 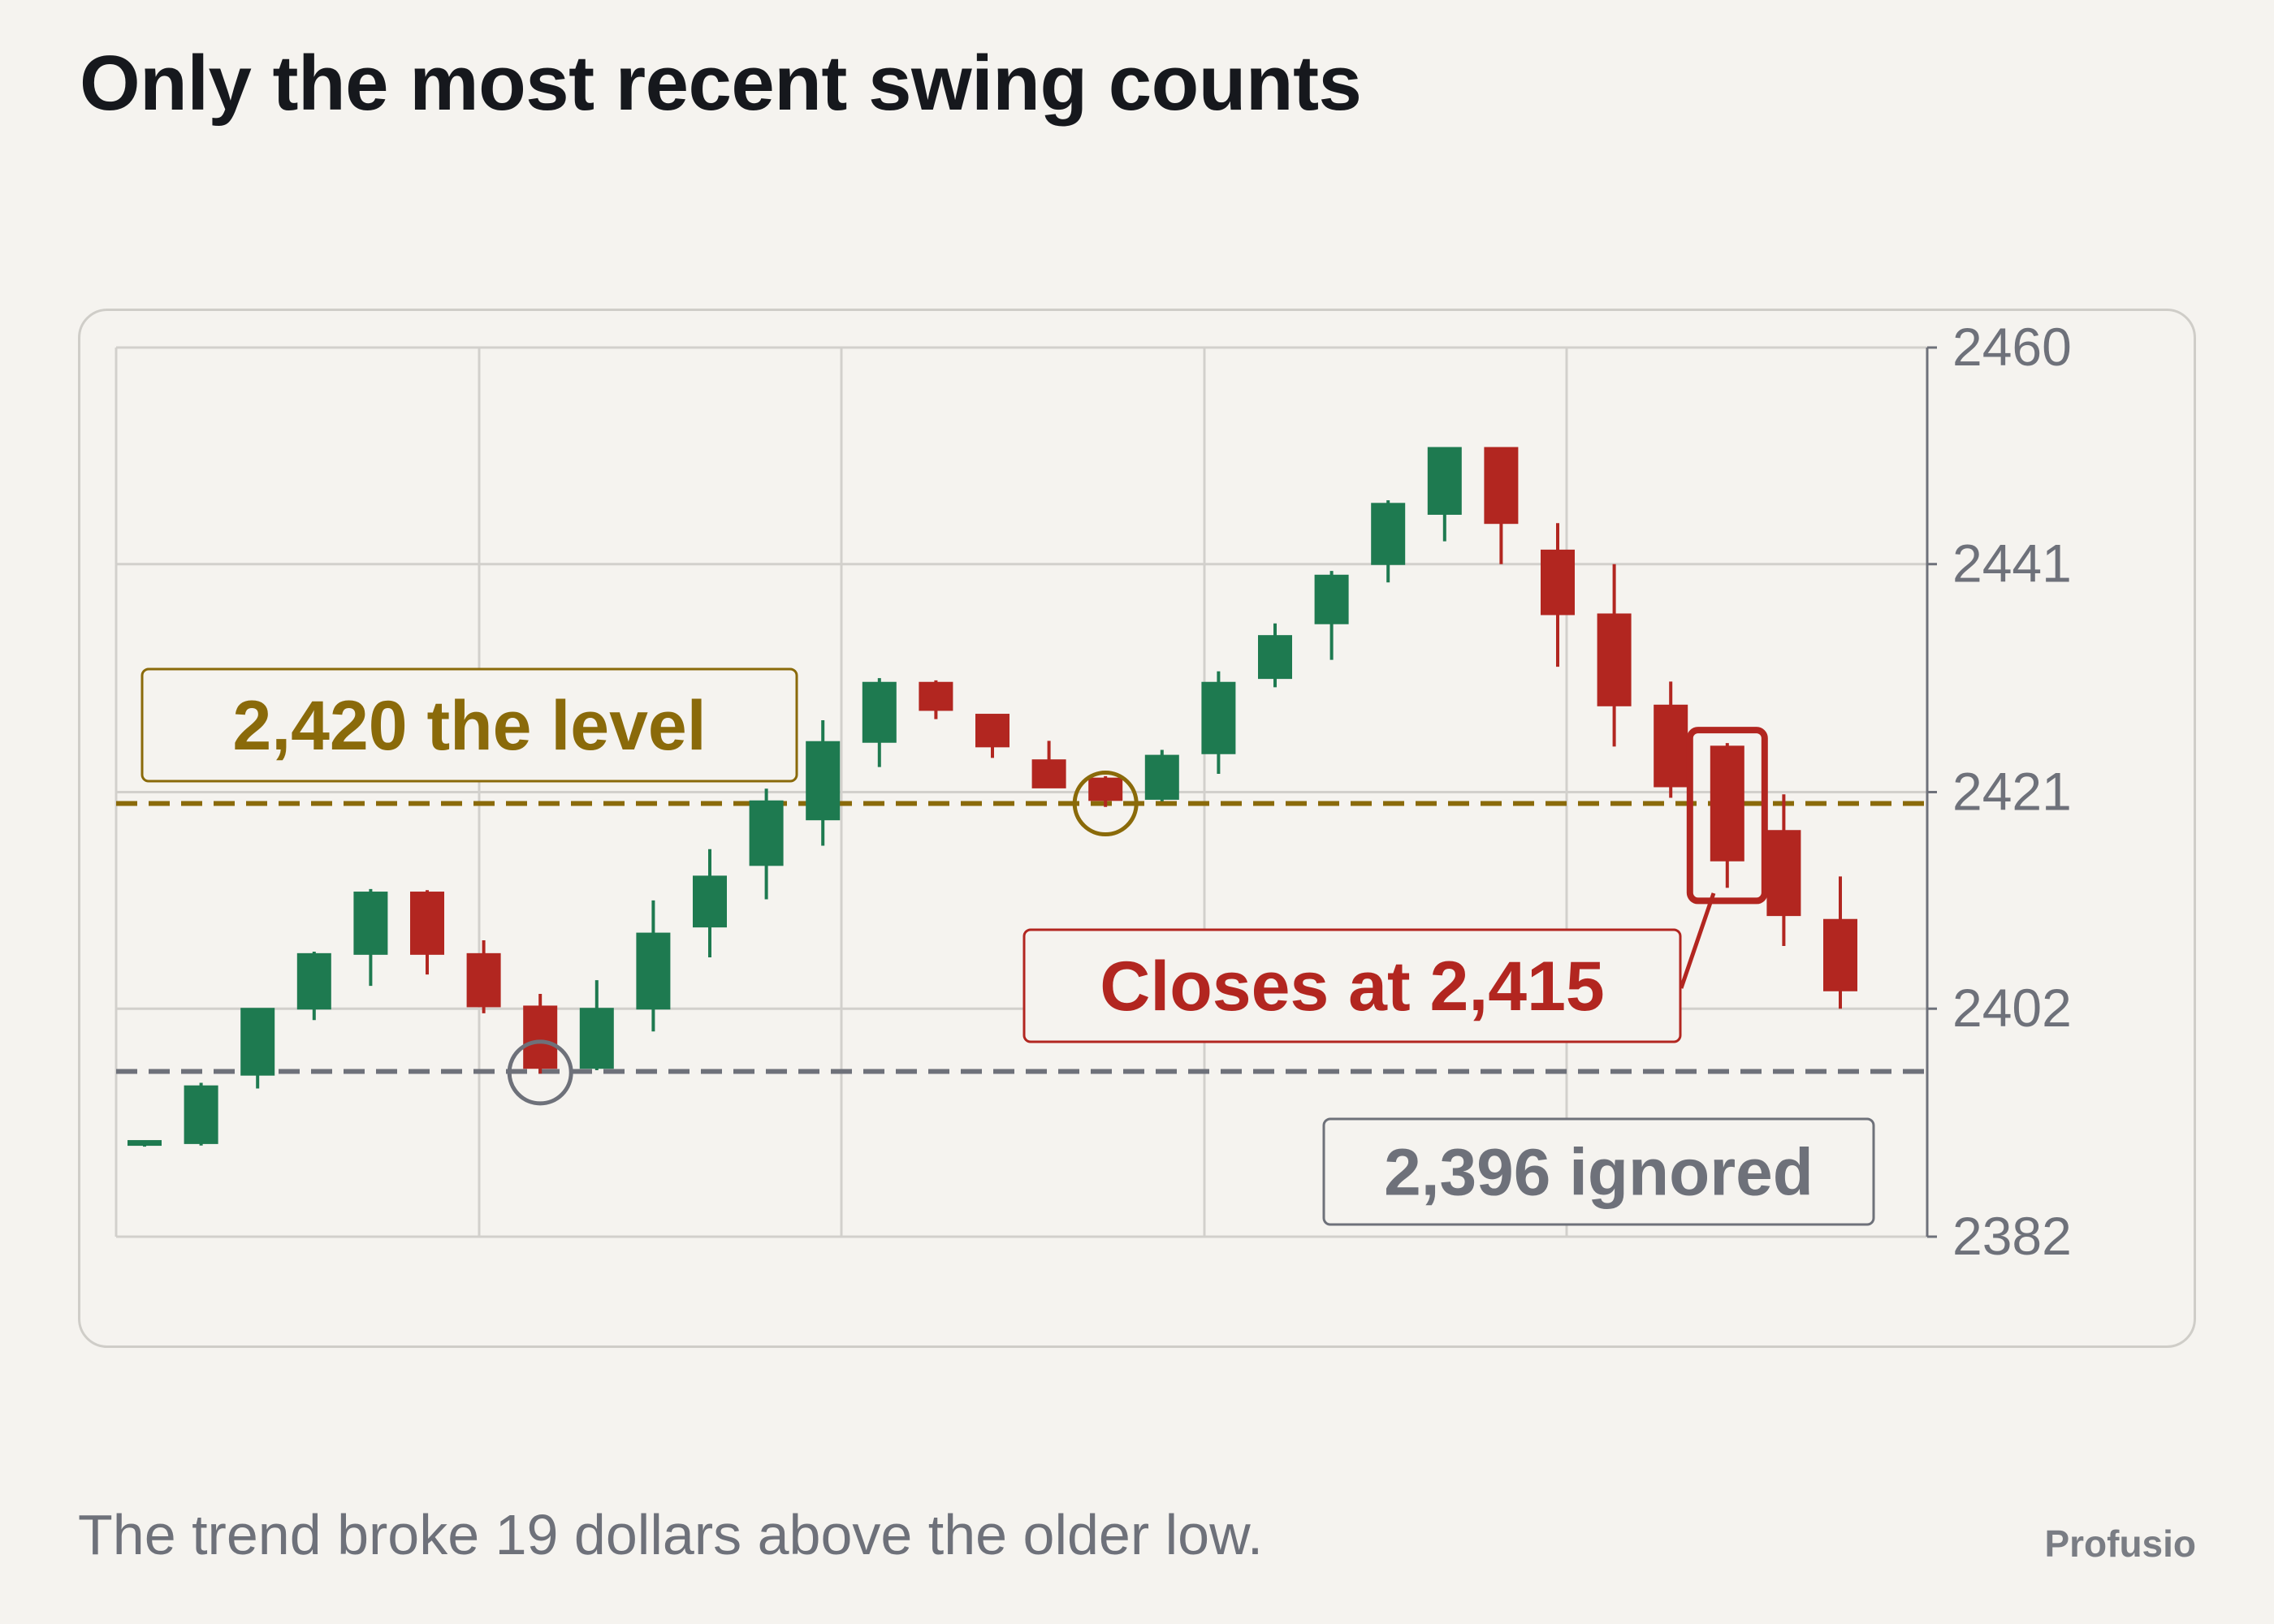 I want to click on close-label-box, so click(x=1352, y=985).